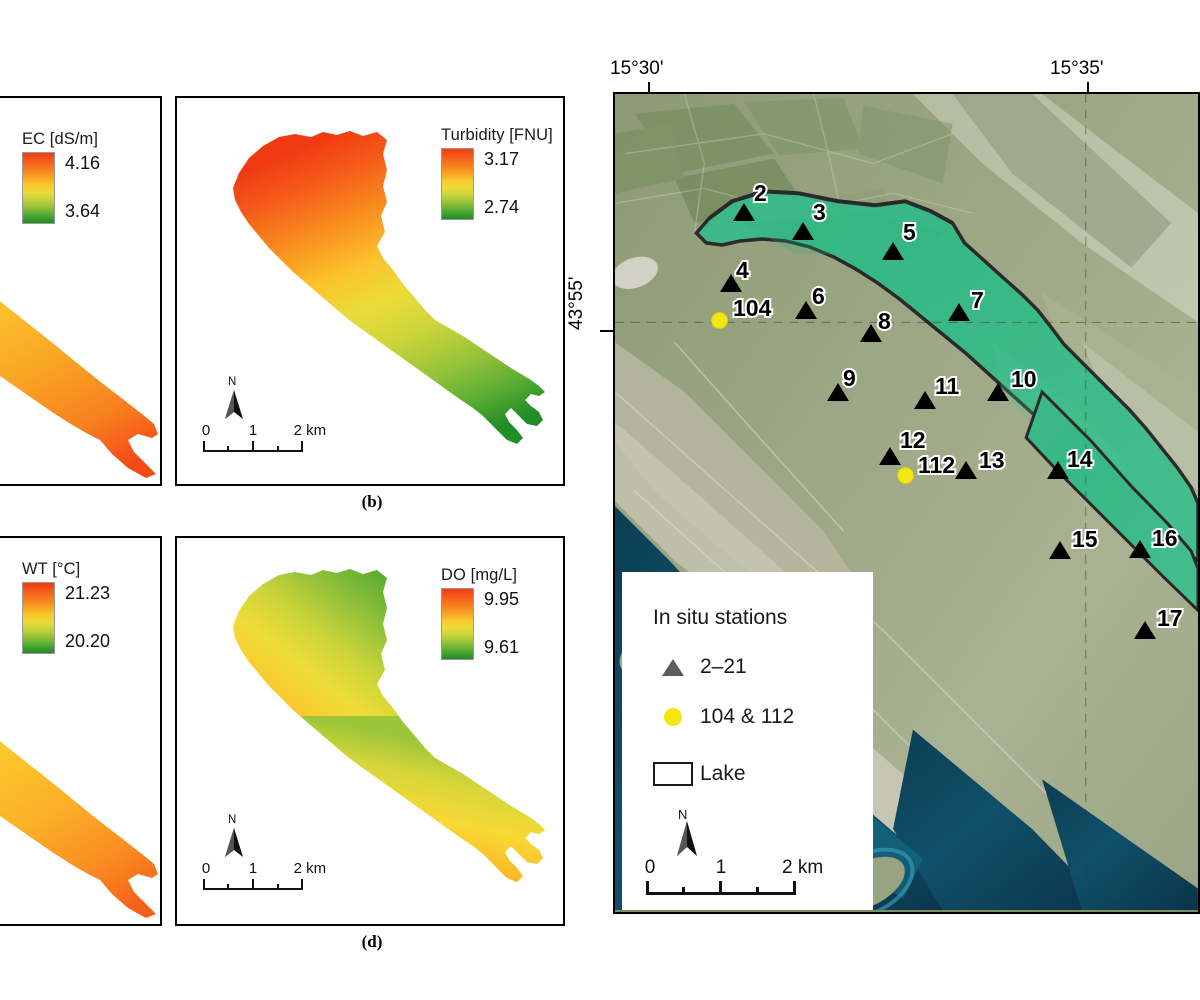 This screenshot has width=1200, height=1000. I want to click on map-scalebar-0: 0, so click(650, 867).